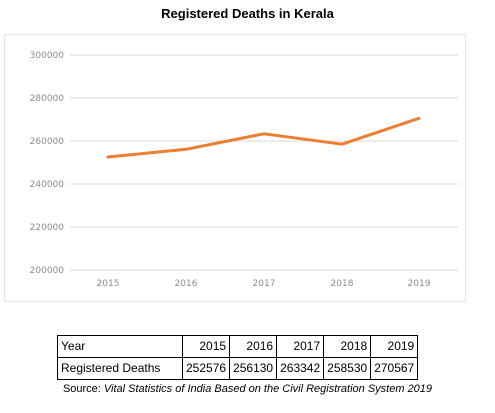 This screenshot has height=413, width=495. Describe the element at coordinates (394, 368) in the screenshot. I see `table-value-cell: 270567` at that location.